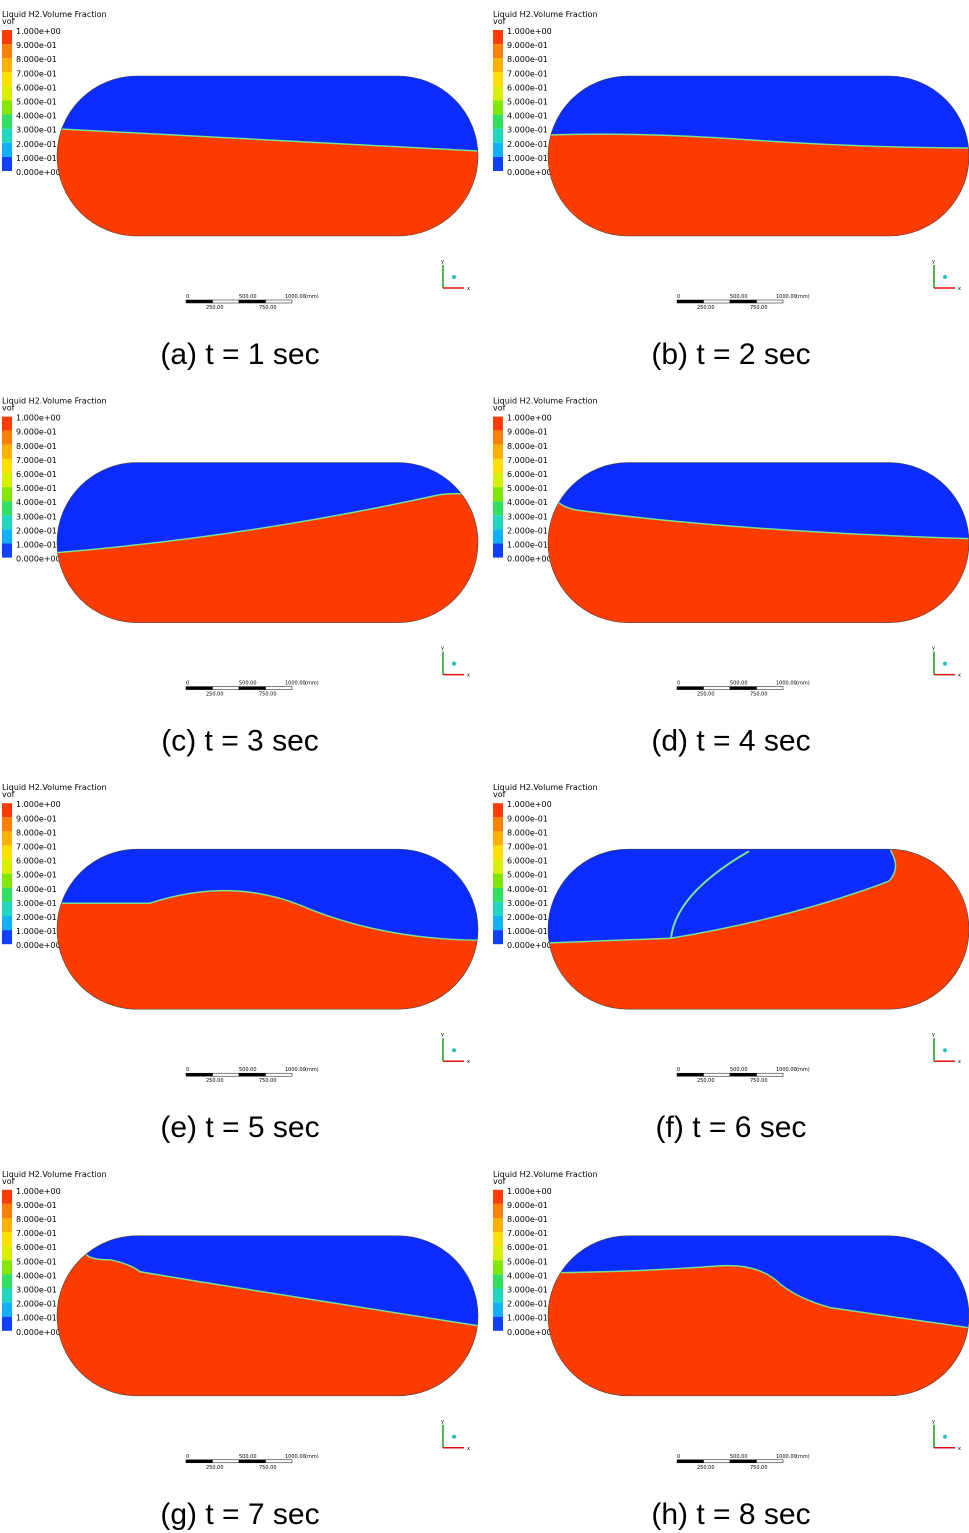  Describe the element at coordinates (268, 308) in the screenshot. I see `scale-label: 750.00` at that location.